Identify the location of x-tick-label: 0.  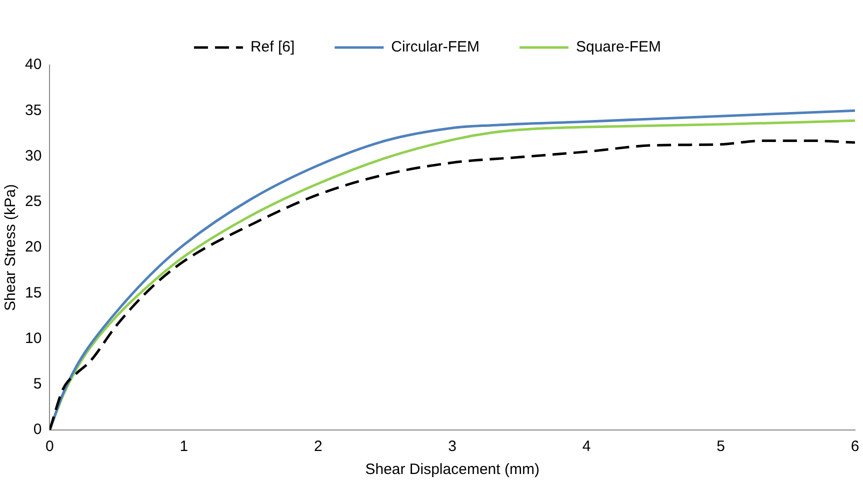
(50, 447).